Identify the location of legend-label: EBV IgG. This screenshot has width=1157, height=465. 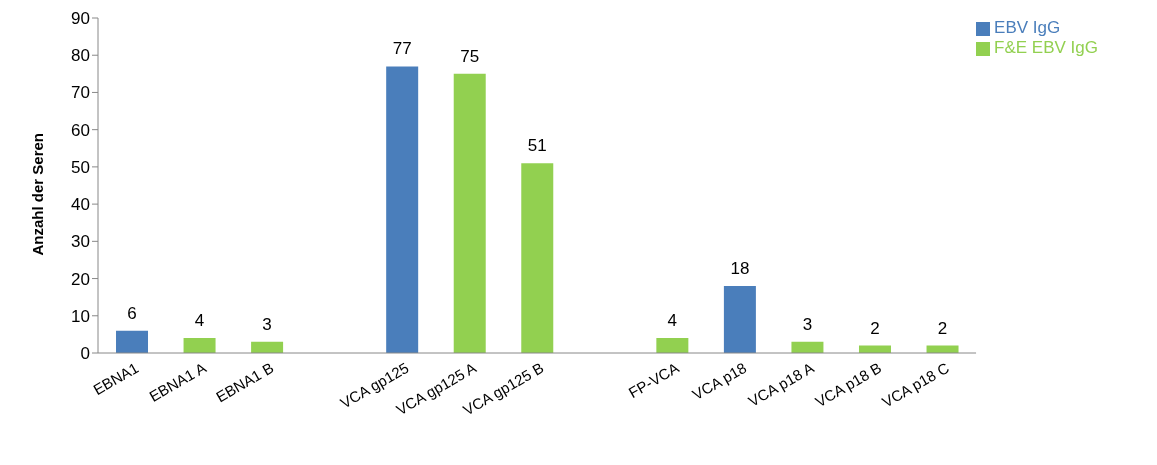
(1027, 27).